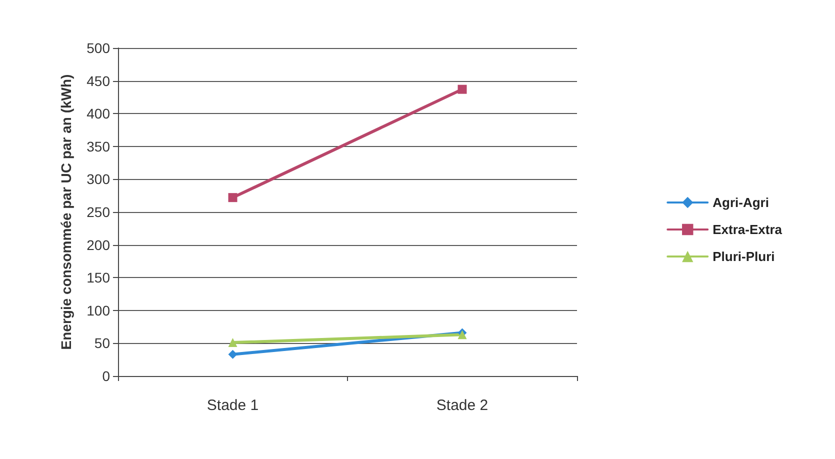 Image resolution: width=835 pixels, height=459 pixels. What do you see at coordinates (98, 48) in the screenshot?
I see `y-tick-label: 500` at bounding box center [98, 48].